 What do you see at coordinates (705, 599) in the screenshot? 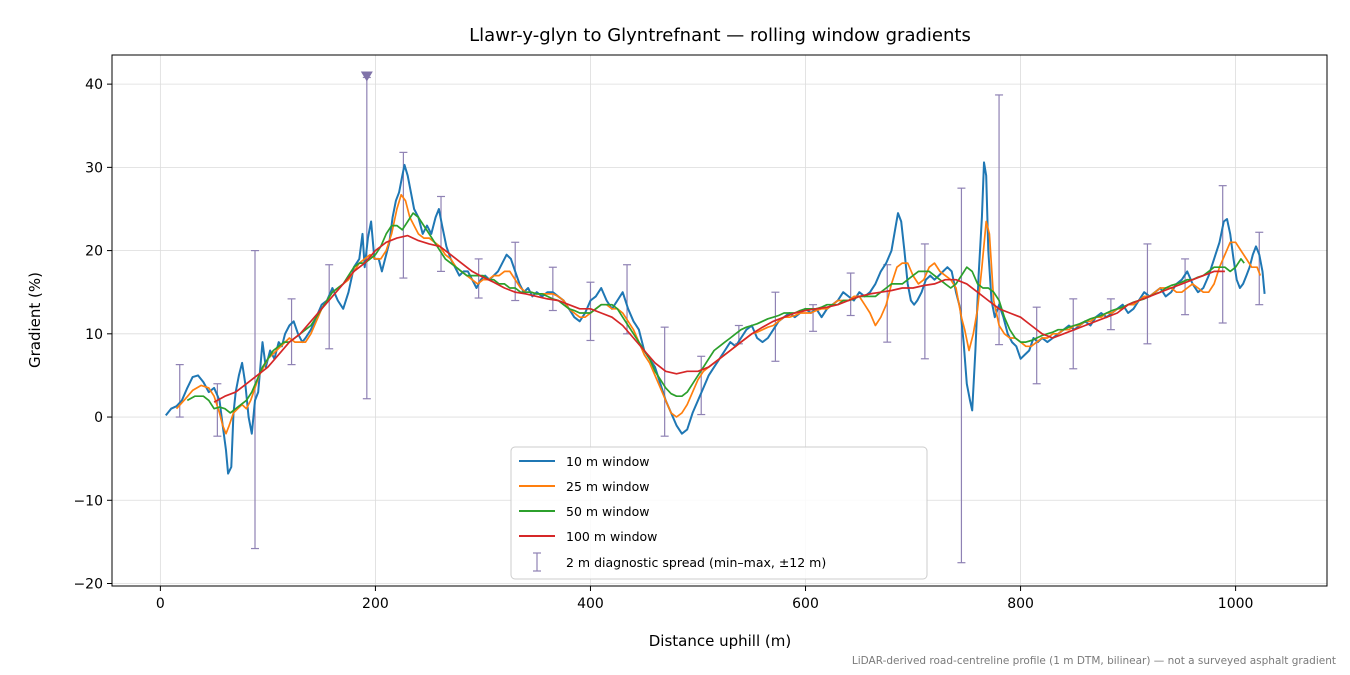
I see `x-axis-ticks: 0 200 400 600 800 1000` at bounding box center [705, 599].